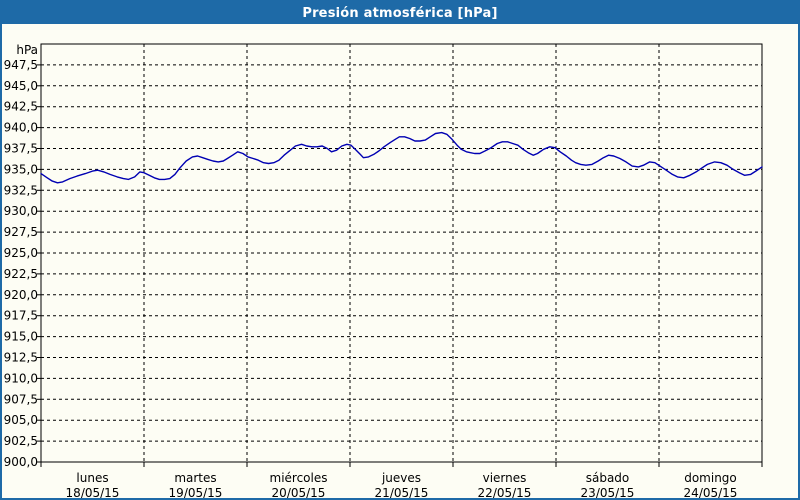 This screenshot has height=500, width=800. I want to click on y-tick-label: 940,0, so click(21, 128).